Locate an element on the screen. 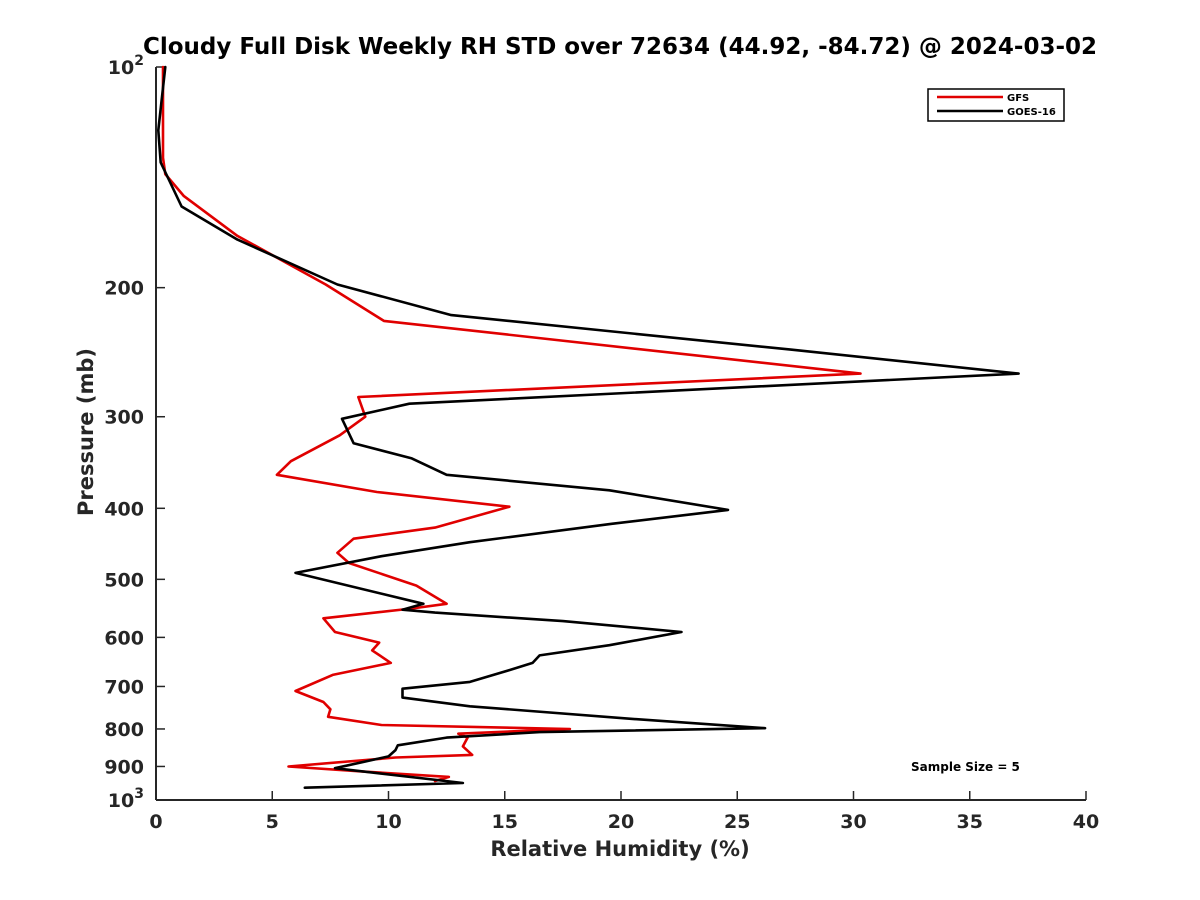 The height and width of the screenshot is (900, 1200). legend-label-gfs: GFS is located at coordinates (1018, 98).